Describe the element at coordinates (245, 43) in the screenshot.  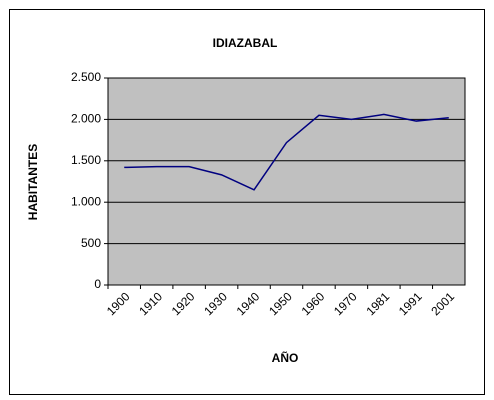
I see `chart-title: IDIAZABAL` at that location.